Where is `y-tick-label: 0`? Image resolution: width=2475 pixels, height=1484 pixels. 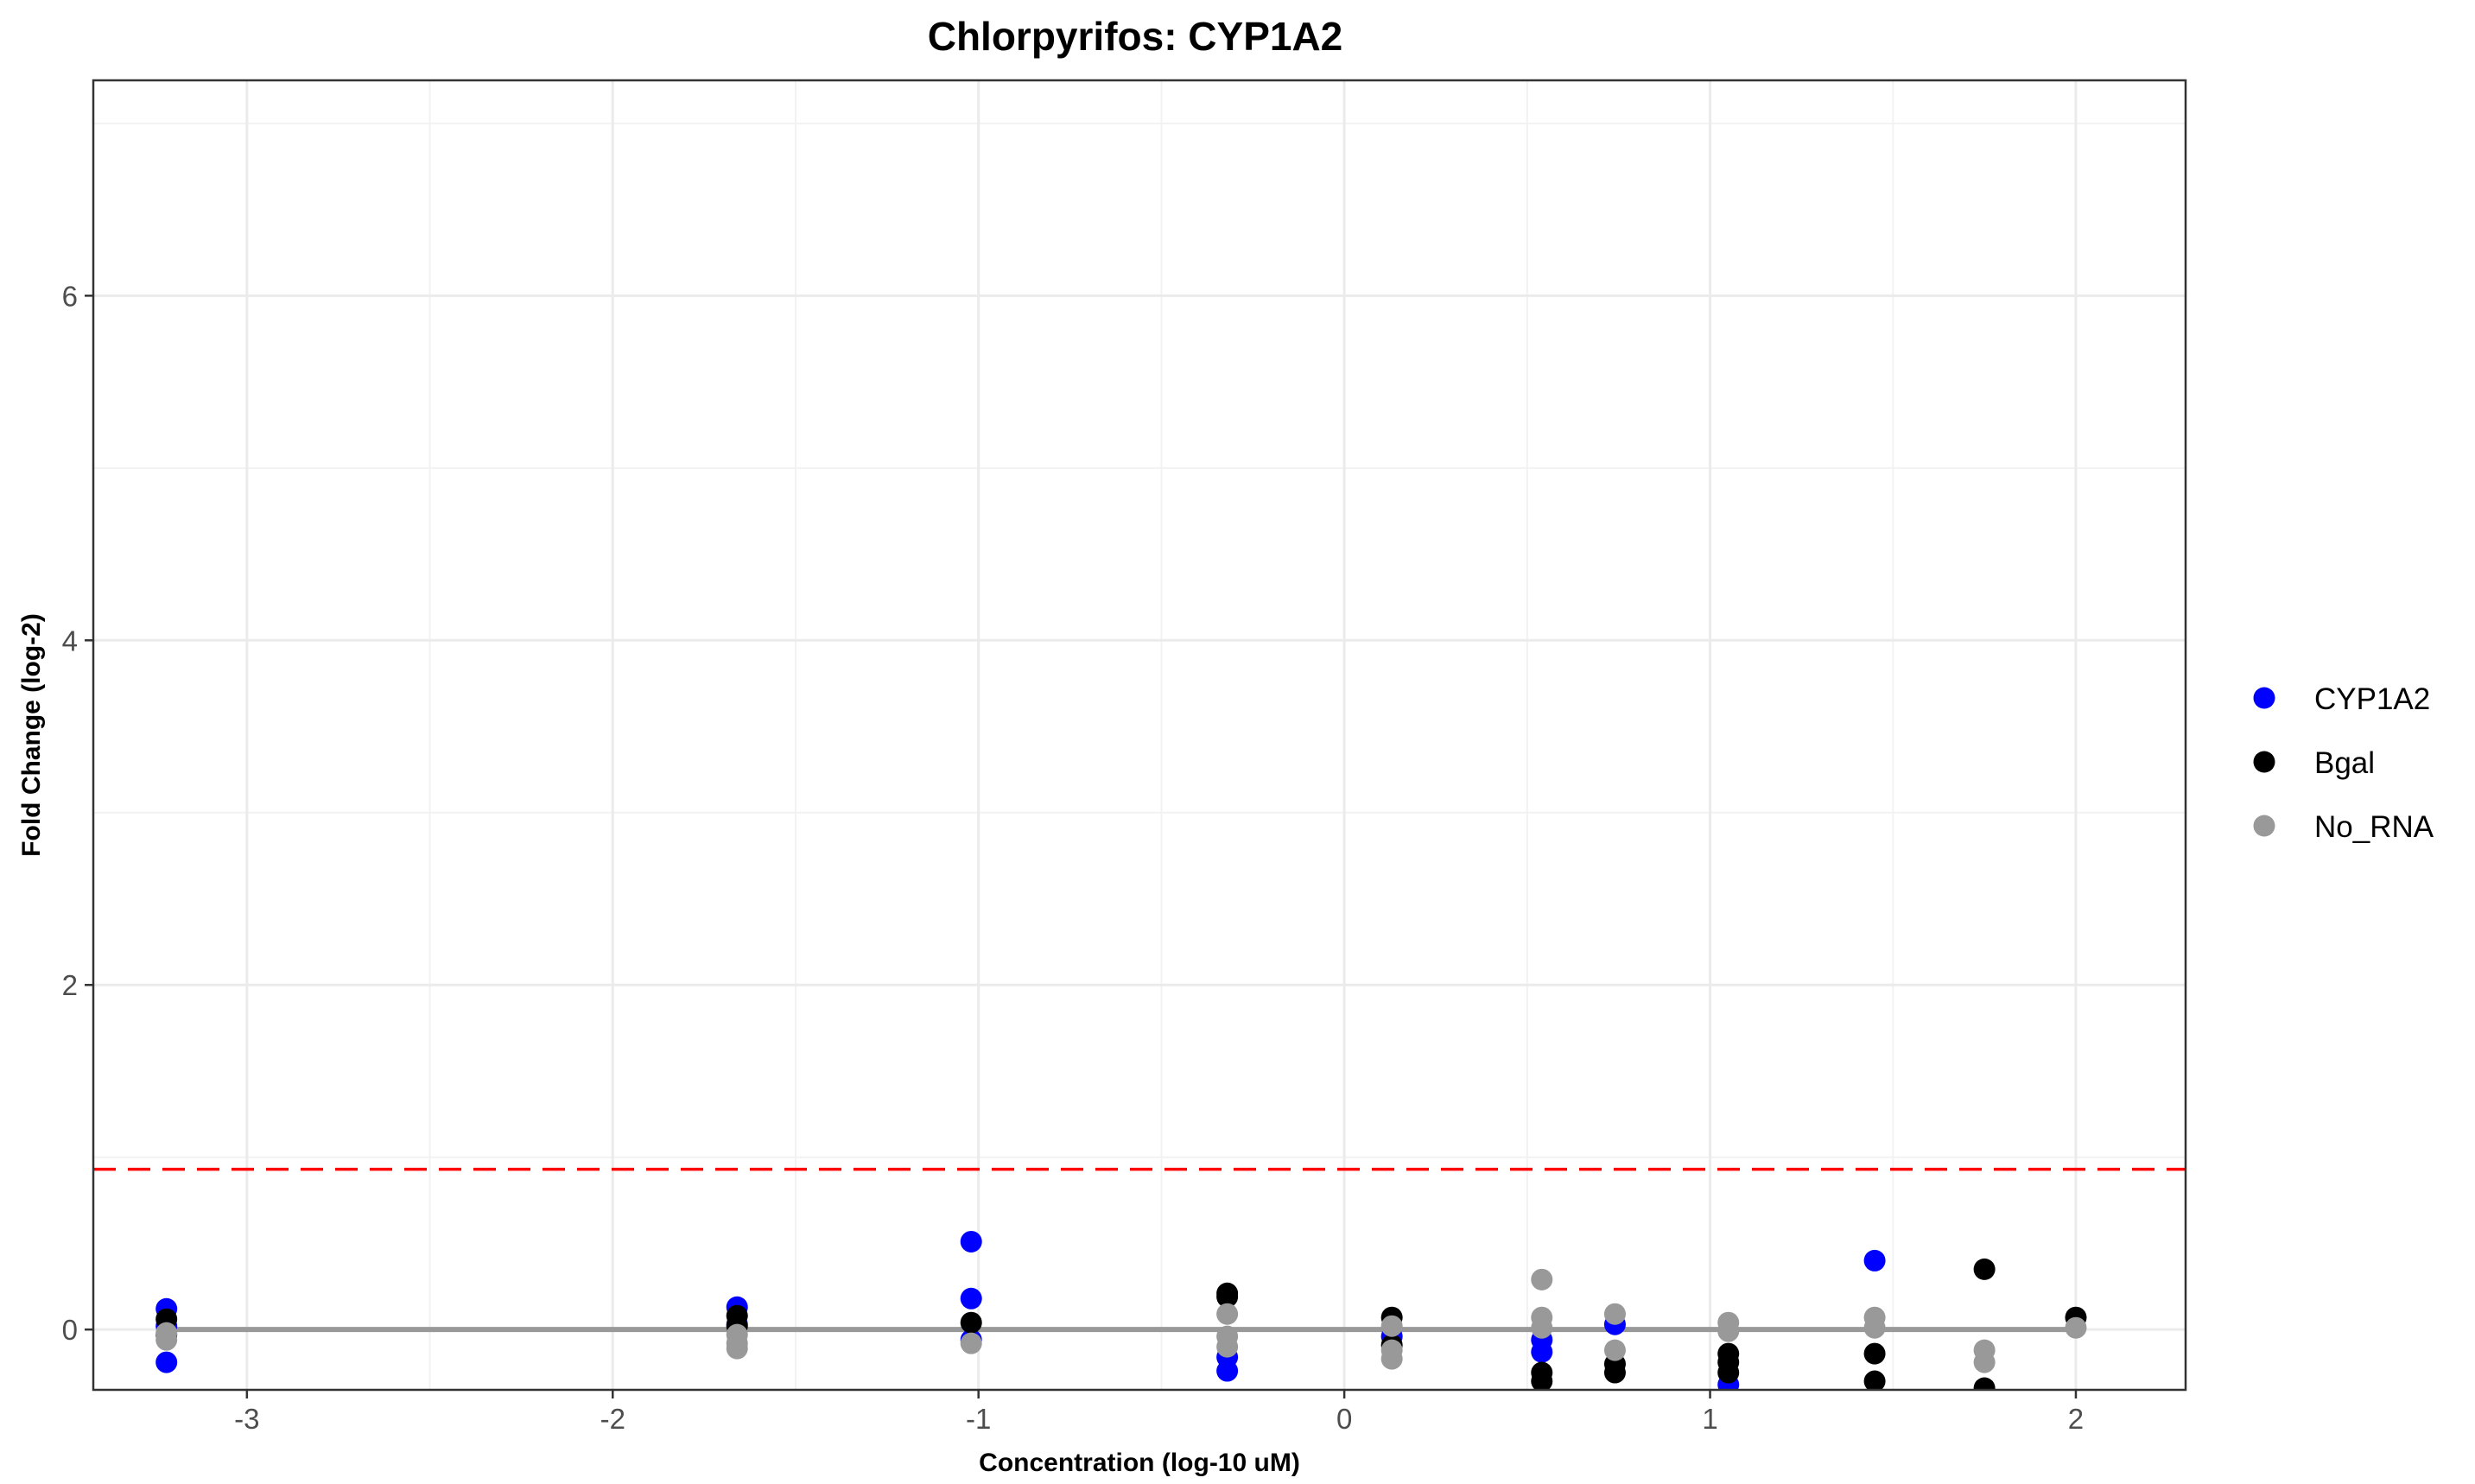
y-tick-label: 0 is located at coordinates (70, 1330).